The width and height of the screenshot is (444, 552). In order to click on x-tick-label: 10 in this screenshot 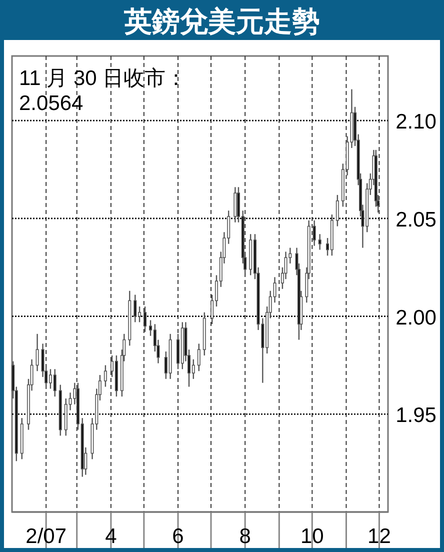, I will do `click(312, 536)`.